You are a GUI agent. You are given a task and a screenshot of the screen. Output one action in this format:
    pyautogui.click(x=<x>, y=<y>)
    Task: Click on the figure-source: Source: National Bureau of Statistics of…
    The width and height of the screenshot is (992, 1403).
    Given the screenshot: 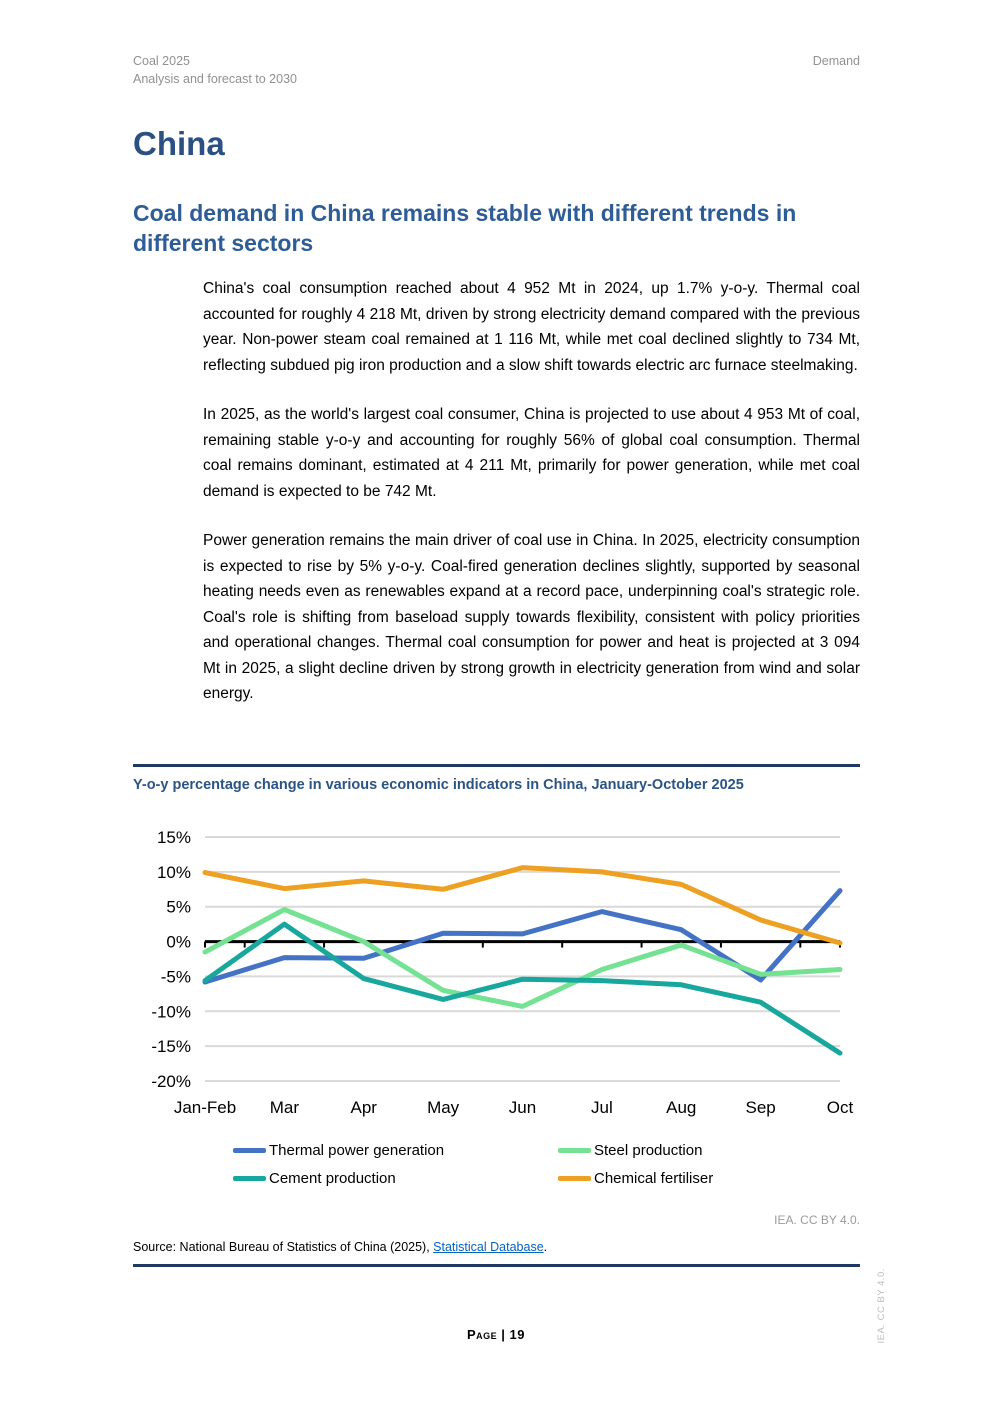 What is the action you would take?
    pyautogui.click(x=496, y=1247)
    